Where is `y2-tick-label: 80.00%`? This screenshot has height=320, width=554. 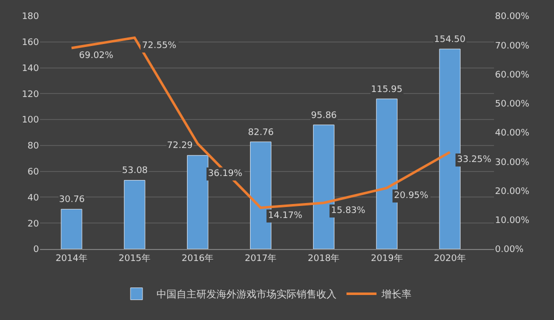 y2-tick-label: 80.00% is located at coordinates (512, 17).